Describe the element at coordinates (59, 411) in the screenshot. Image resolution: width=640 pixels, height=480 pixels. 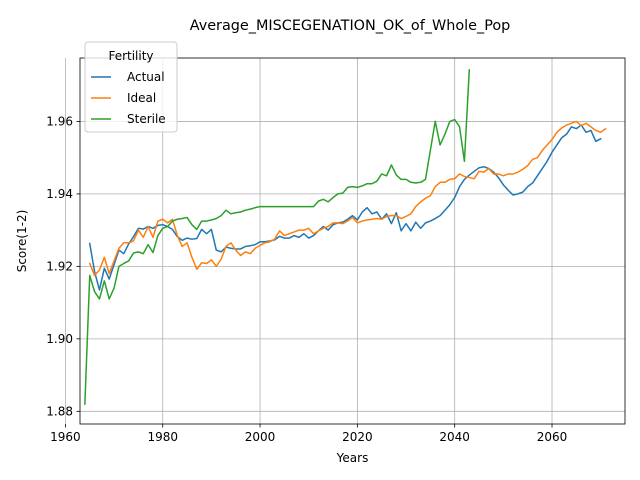
I see `y-tick-label: 1.88` at that location.